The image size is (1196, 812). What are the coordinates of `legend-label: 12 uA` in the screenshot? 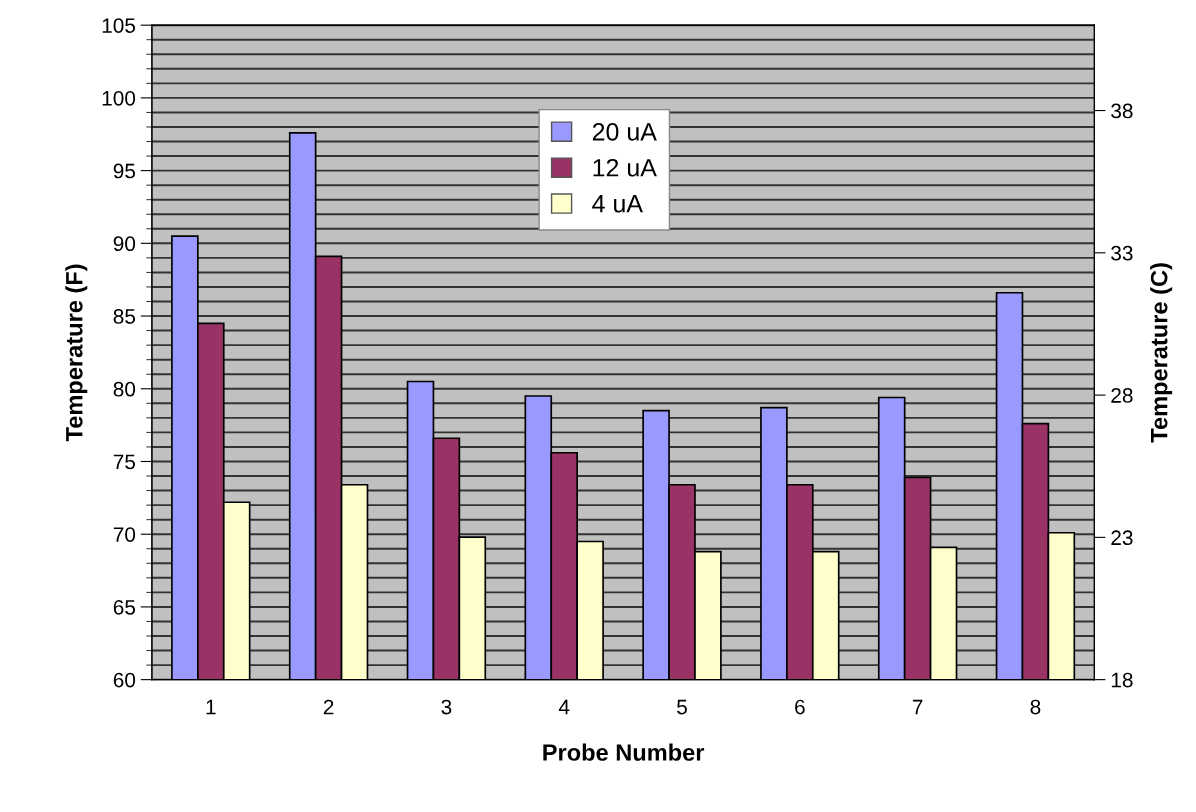 It's located at (625, 167).